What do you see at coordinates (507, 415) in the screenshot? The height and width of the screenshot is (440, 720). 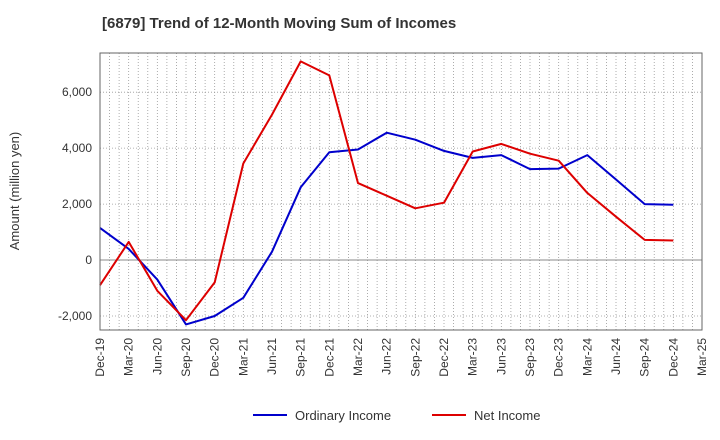 I see `legend-label-net-income: Net Income` at bounding box center [507, 415].